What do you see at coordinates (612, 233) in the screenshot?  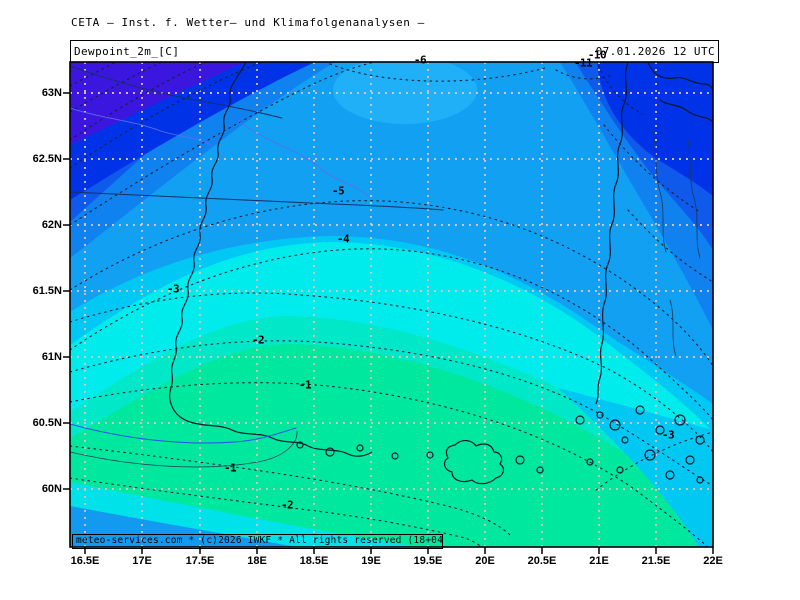 I see `finland-coast` at bounding box center [612, 233].